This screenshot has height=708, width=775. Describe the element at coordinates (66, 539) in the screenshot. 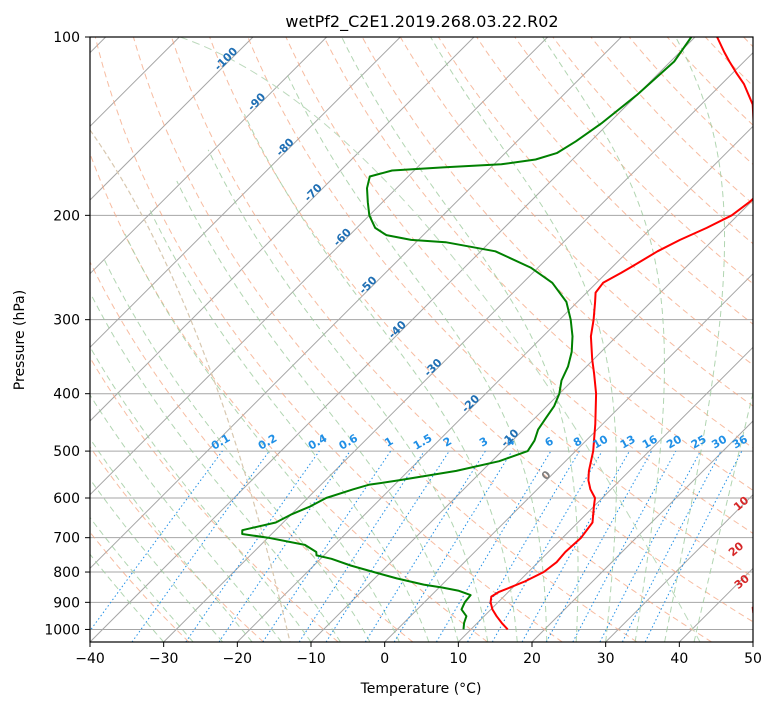

I see `y-tick-label: 700` at that location.